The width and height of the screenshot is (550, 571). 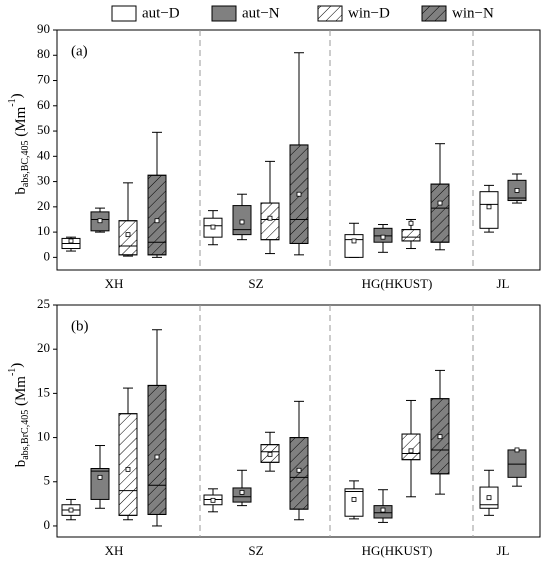 I want to click on y-tick-label: 25, so click(x=43, y=303).